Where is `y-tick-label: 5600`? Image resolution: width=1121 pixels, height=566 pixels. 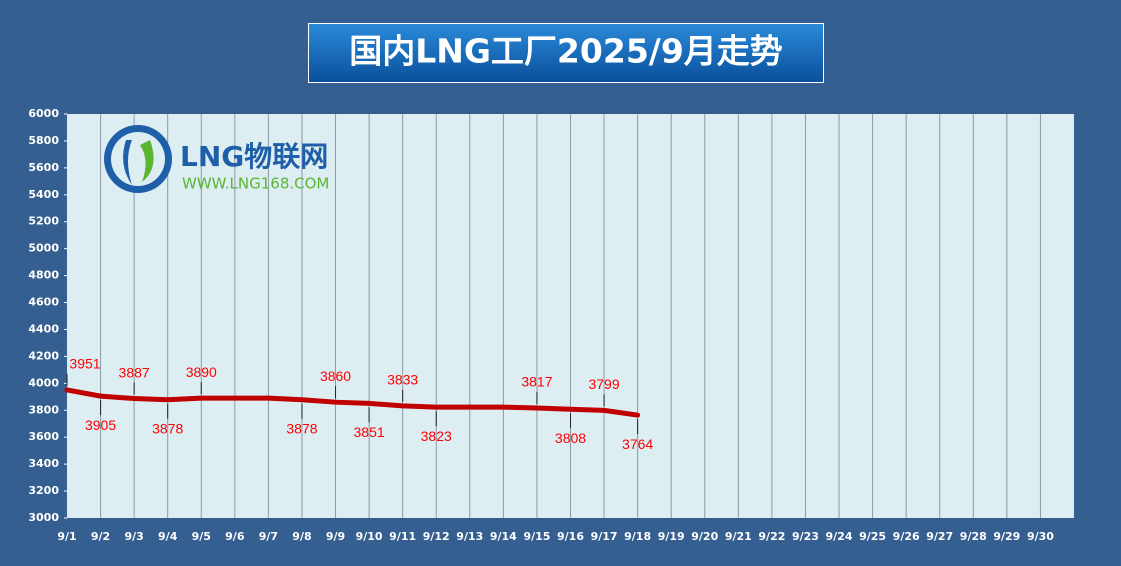 y-tick-label: 5600 is located at coordinates (43, 167).